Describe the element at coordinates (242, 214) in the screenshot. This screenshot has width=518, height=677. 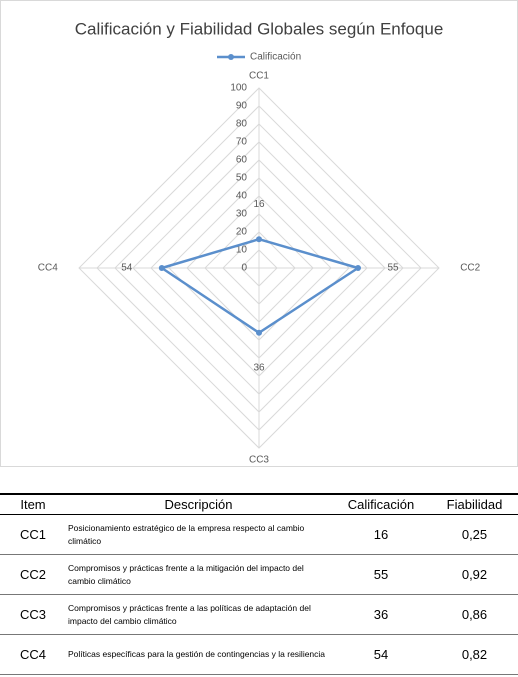
I see `tick-label: 30` at that location.